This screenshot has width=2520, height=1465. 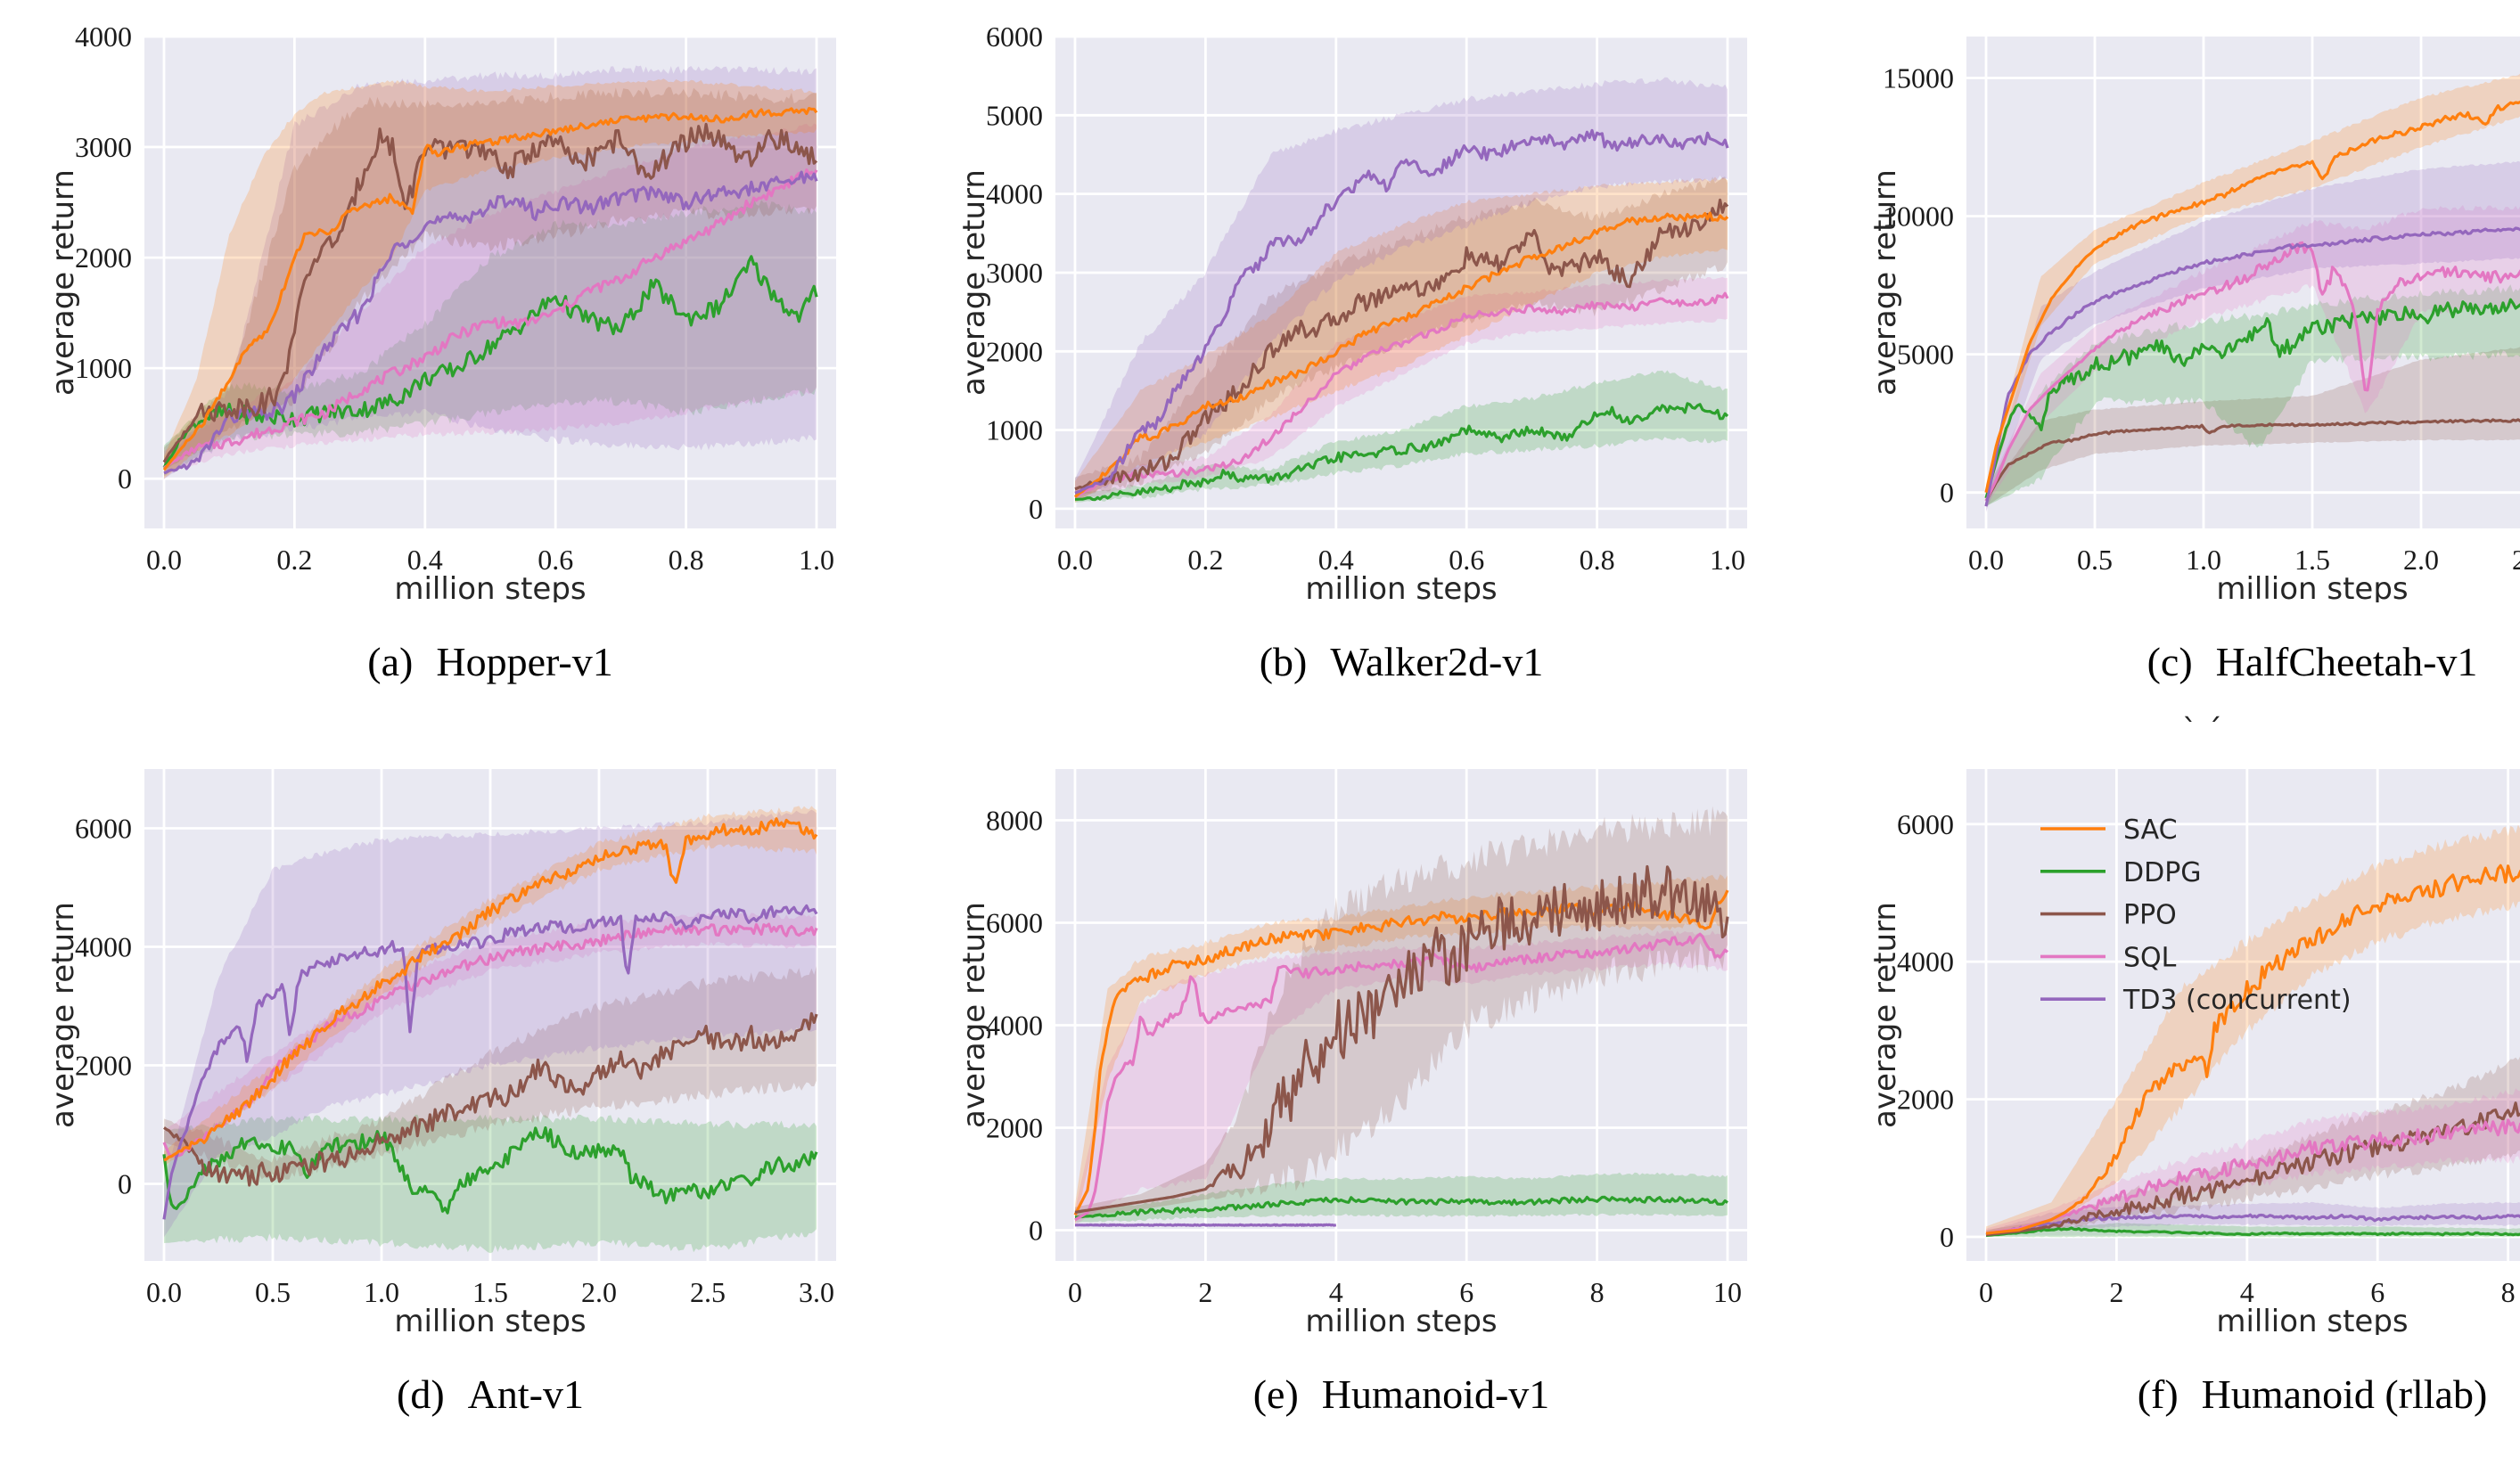 I want to click on ytick-label: 5000, so click(x=1014, y=115).